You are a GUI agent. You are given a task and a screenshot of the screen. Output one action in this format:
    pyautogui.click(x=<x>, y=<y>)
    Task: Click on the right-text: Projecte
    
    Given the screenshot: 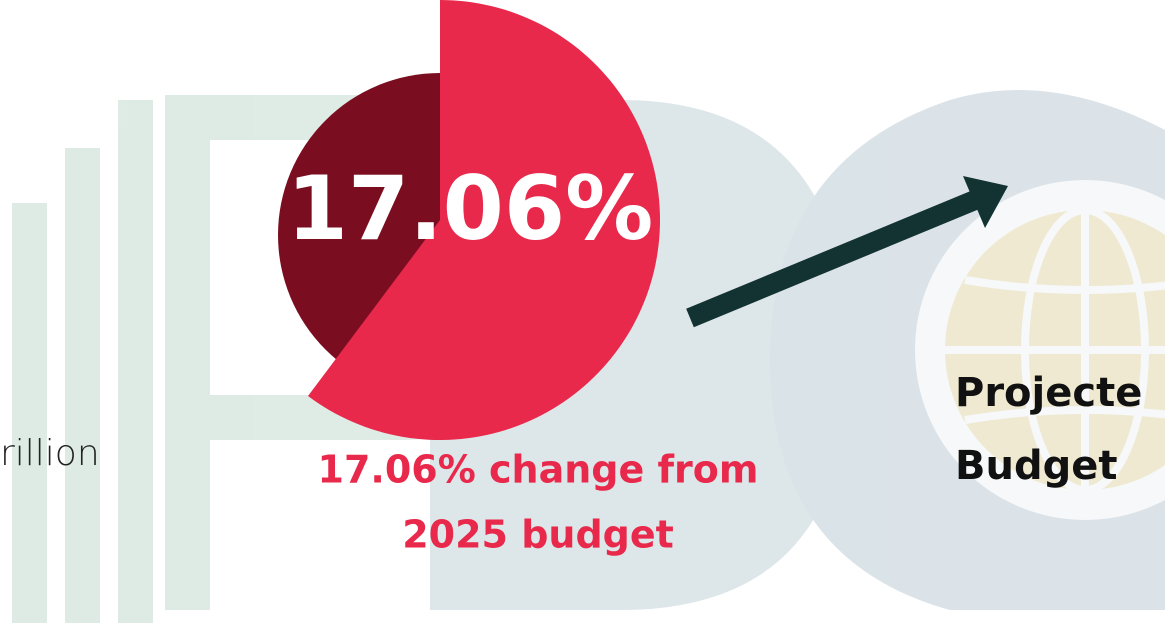 What is the action you would take?
    pyautogui.click(x=1048, y=393)
    